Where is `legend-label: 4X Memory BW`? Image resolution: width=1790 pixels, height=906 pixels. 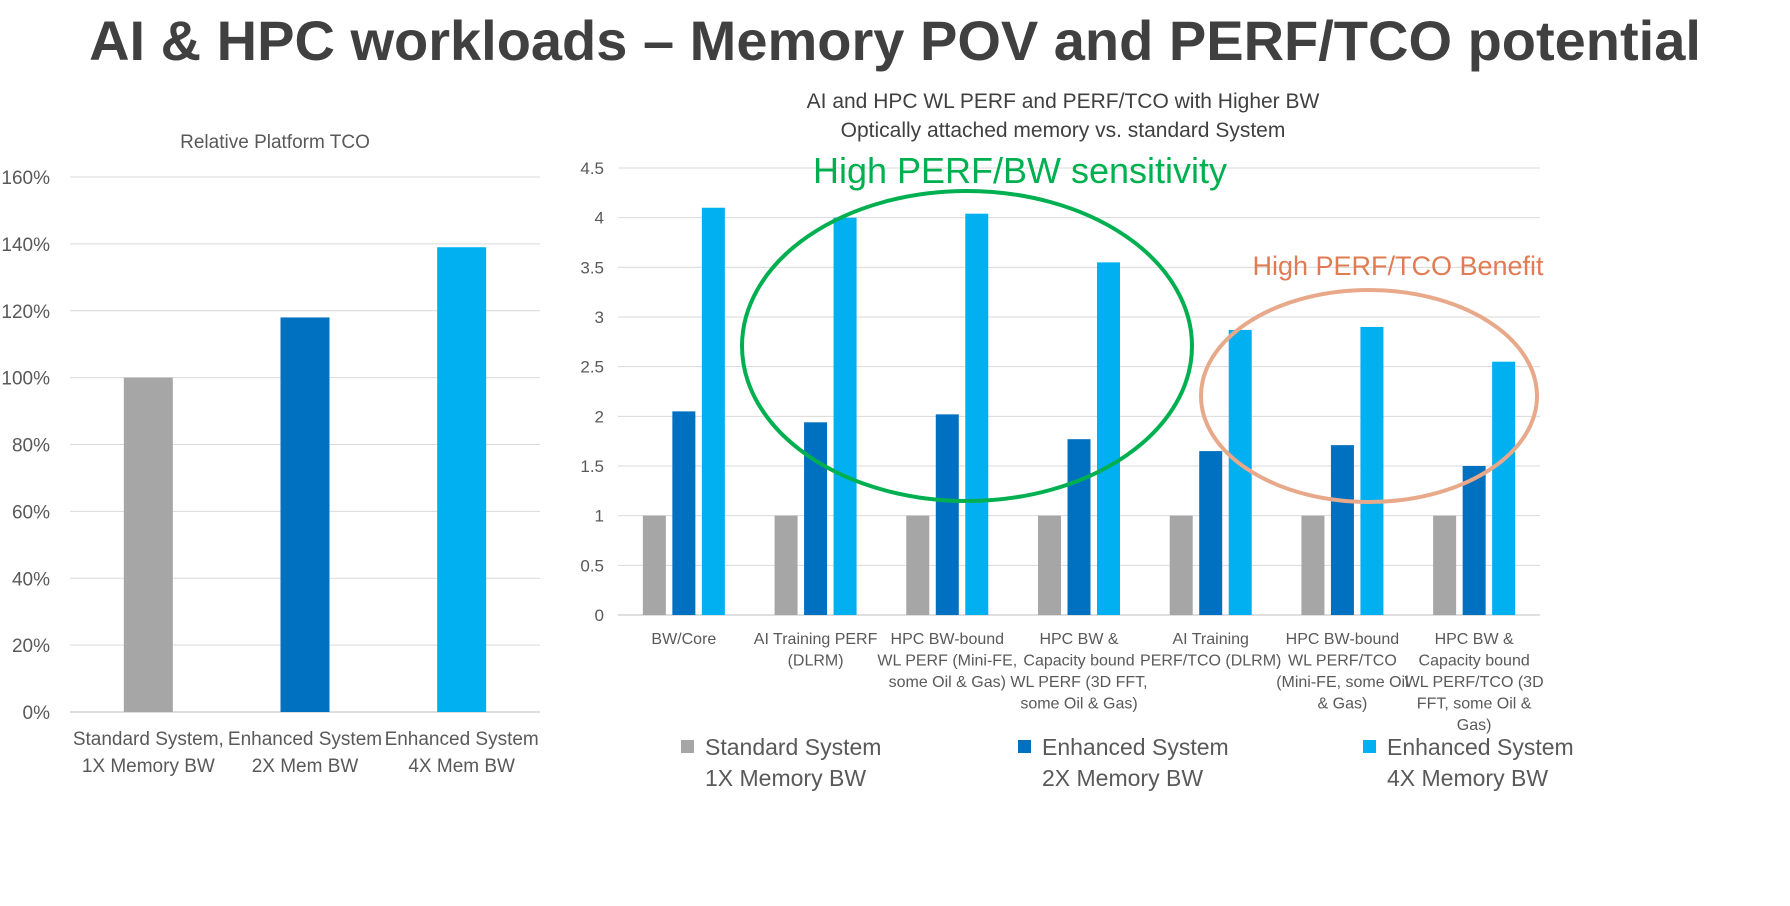 legend-label: 4X Memory BW is located at coordinates (1467, 778).